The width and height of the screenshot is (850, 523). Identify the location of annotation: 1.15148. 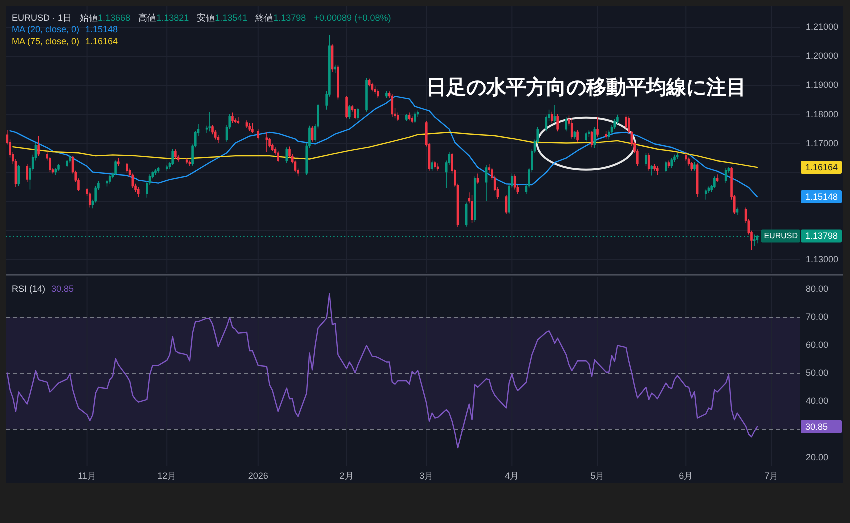
(822, 197).